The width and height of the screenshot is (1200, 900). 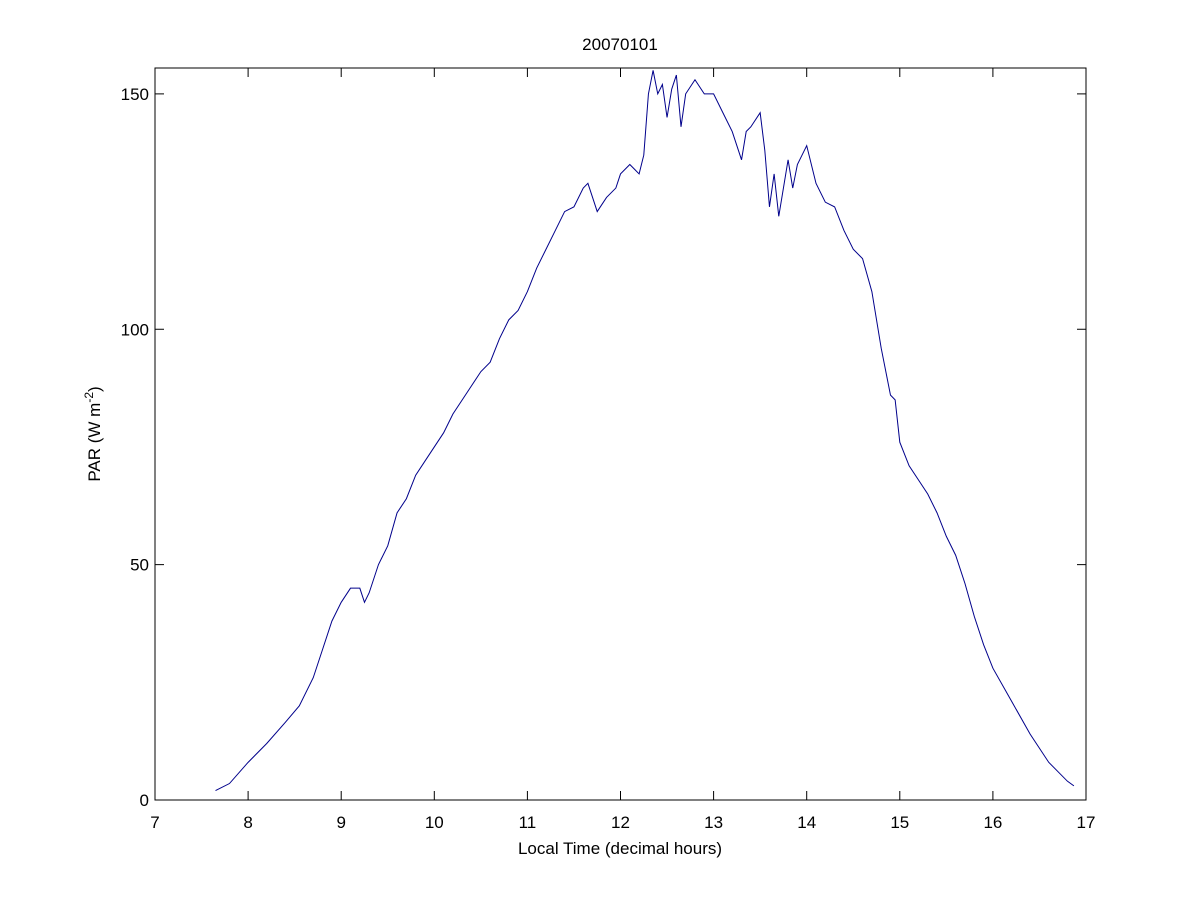 I want to click on x-tick-label: 14, so click(x=806, y=822).